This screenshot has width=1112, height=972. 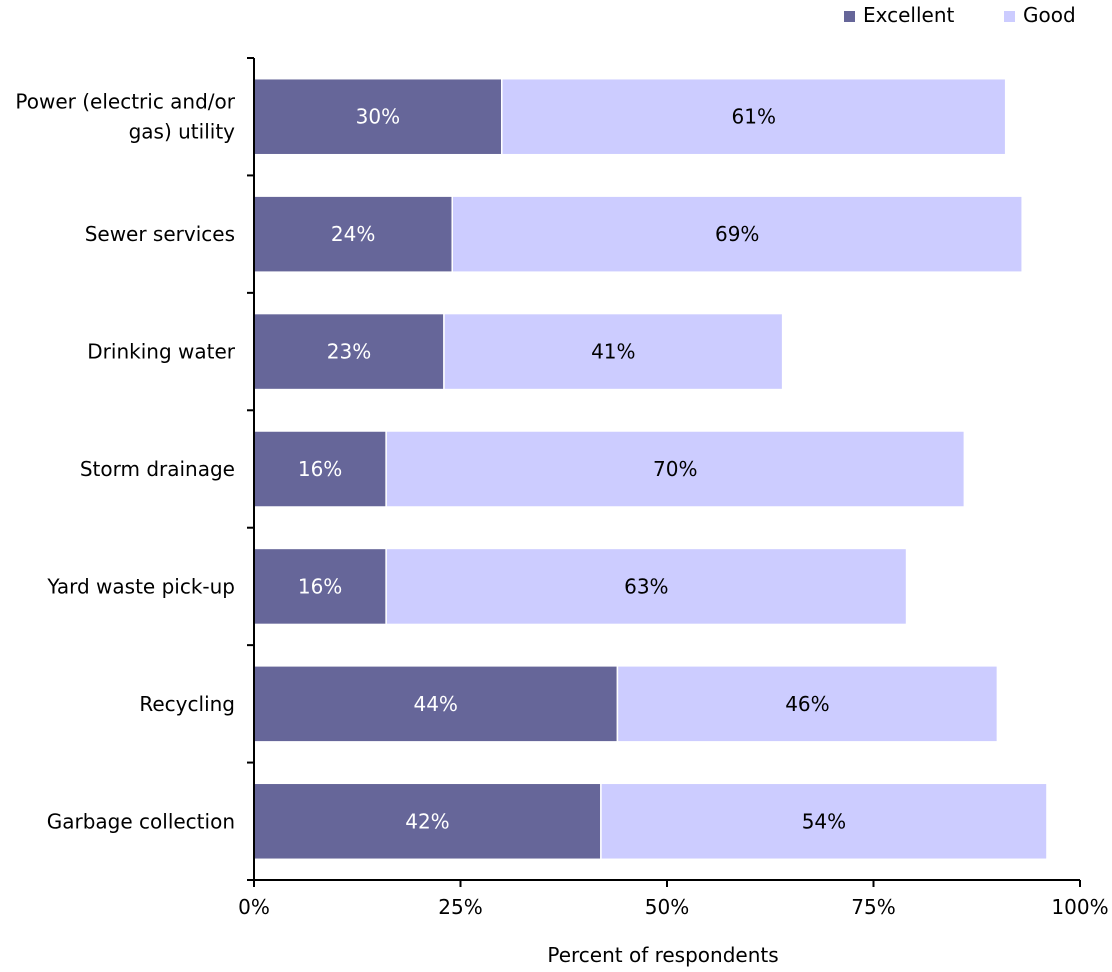 I want to click on legend-swatch-good, so click(x=1009, y=16).